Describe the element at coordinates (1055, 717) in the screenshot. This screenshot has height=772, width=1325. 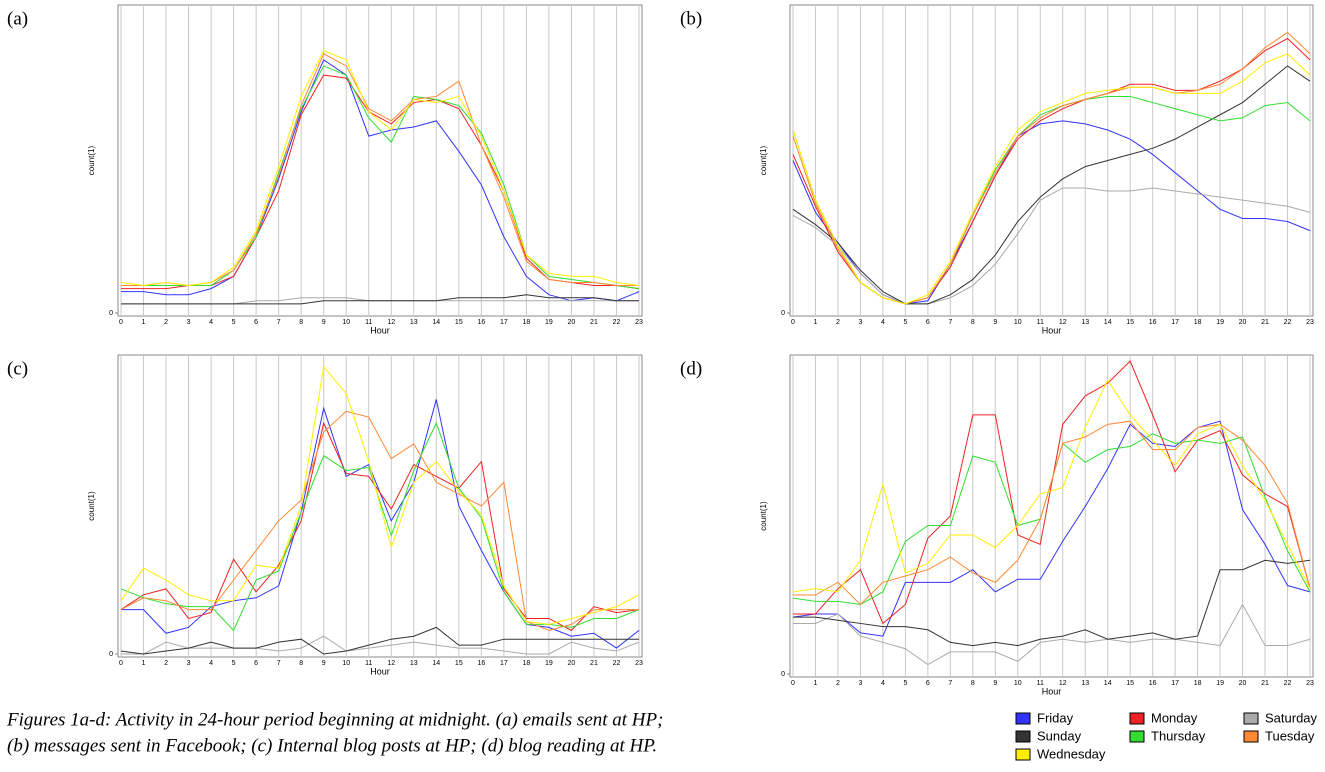
I see `legend-label: Friday` at that location.